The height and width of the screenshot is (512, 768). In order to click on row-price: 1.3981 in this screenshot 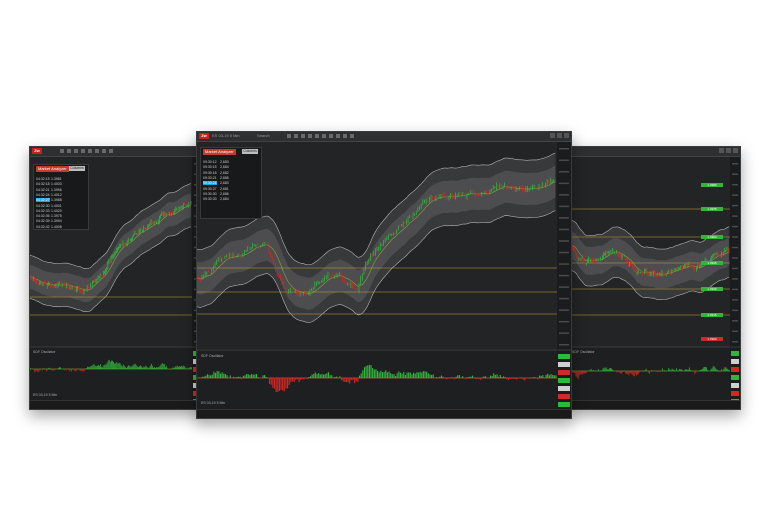, I will do `click(56, 179)`.